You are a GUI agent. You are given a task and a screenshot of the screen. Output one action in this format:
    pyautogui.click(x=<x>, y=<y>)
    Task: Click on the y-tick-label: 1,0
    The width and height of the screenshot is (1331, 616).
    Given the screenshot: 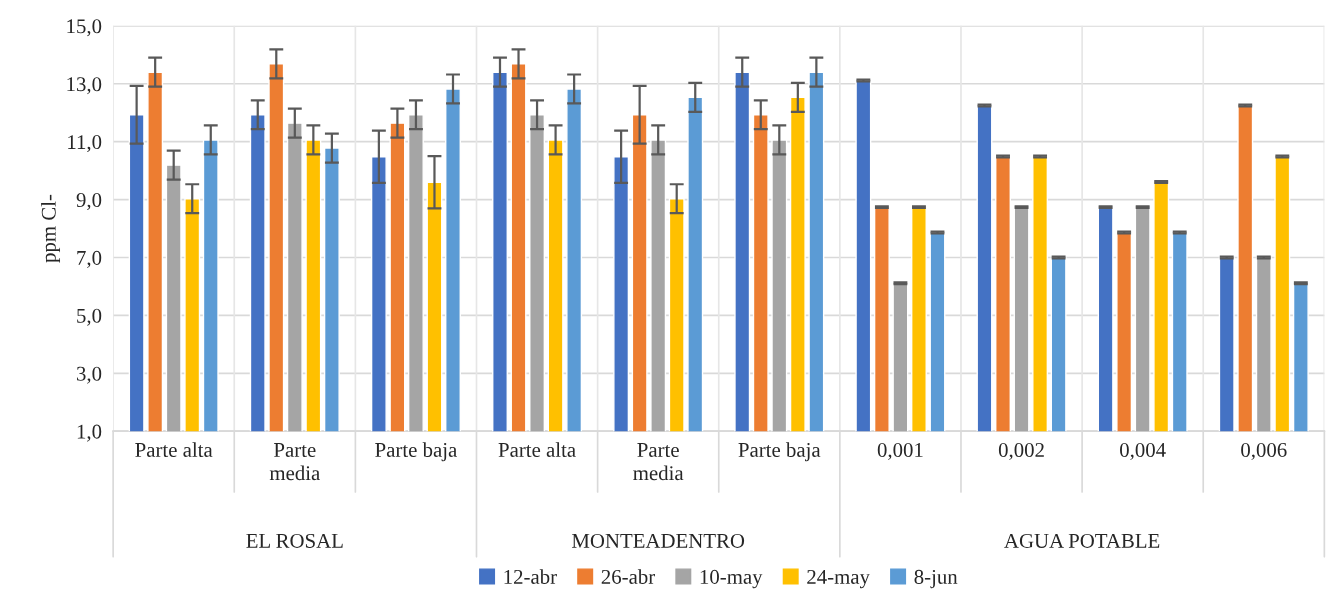 What is the action you would take?
    pyautogui.click(x=89, y=433)
    